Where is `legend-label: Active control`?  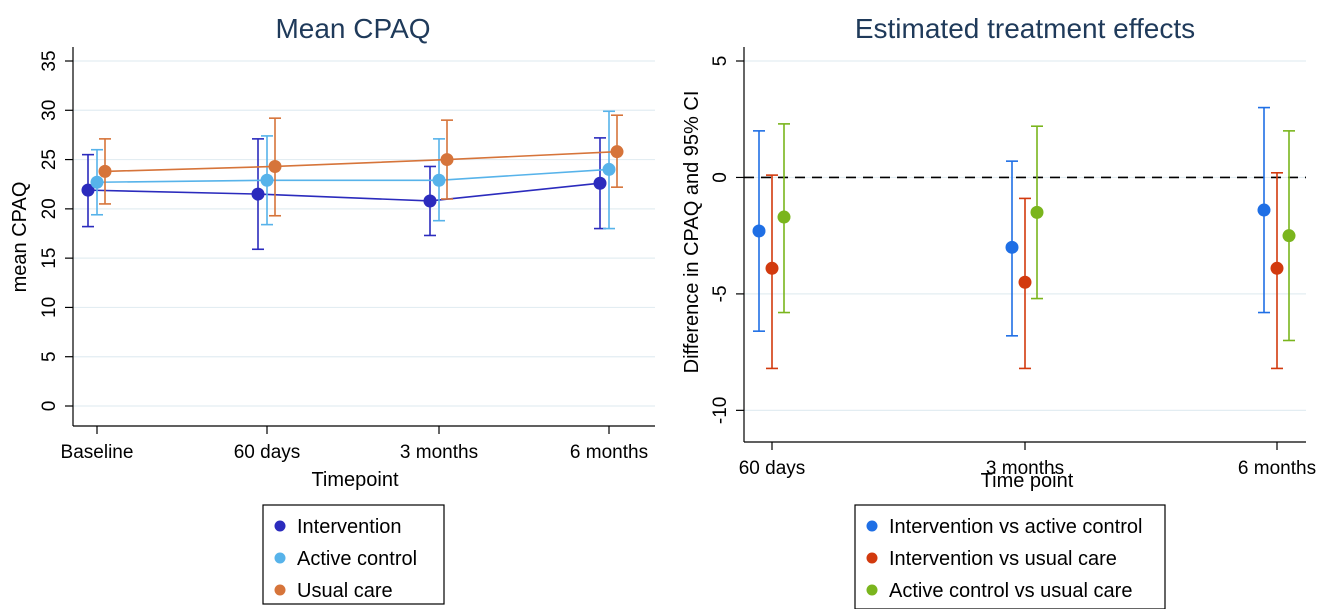
legend-label: Active control is located at coordinates (357, 559).